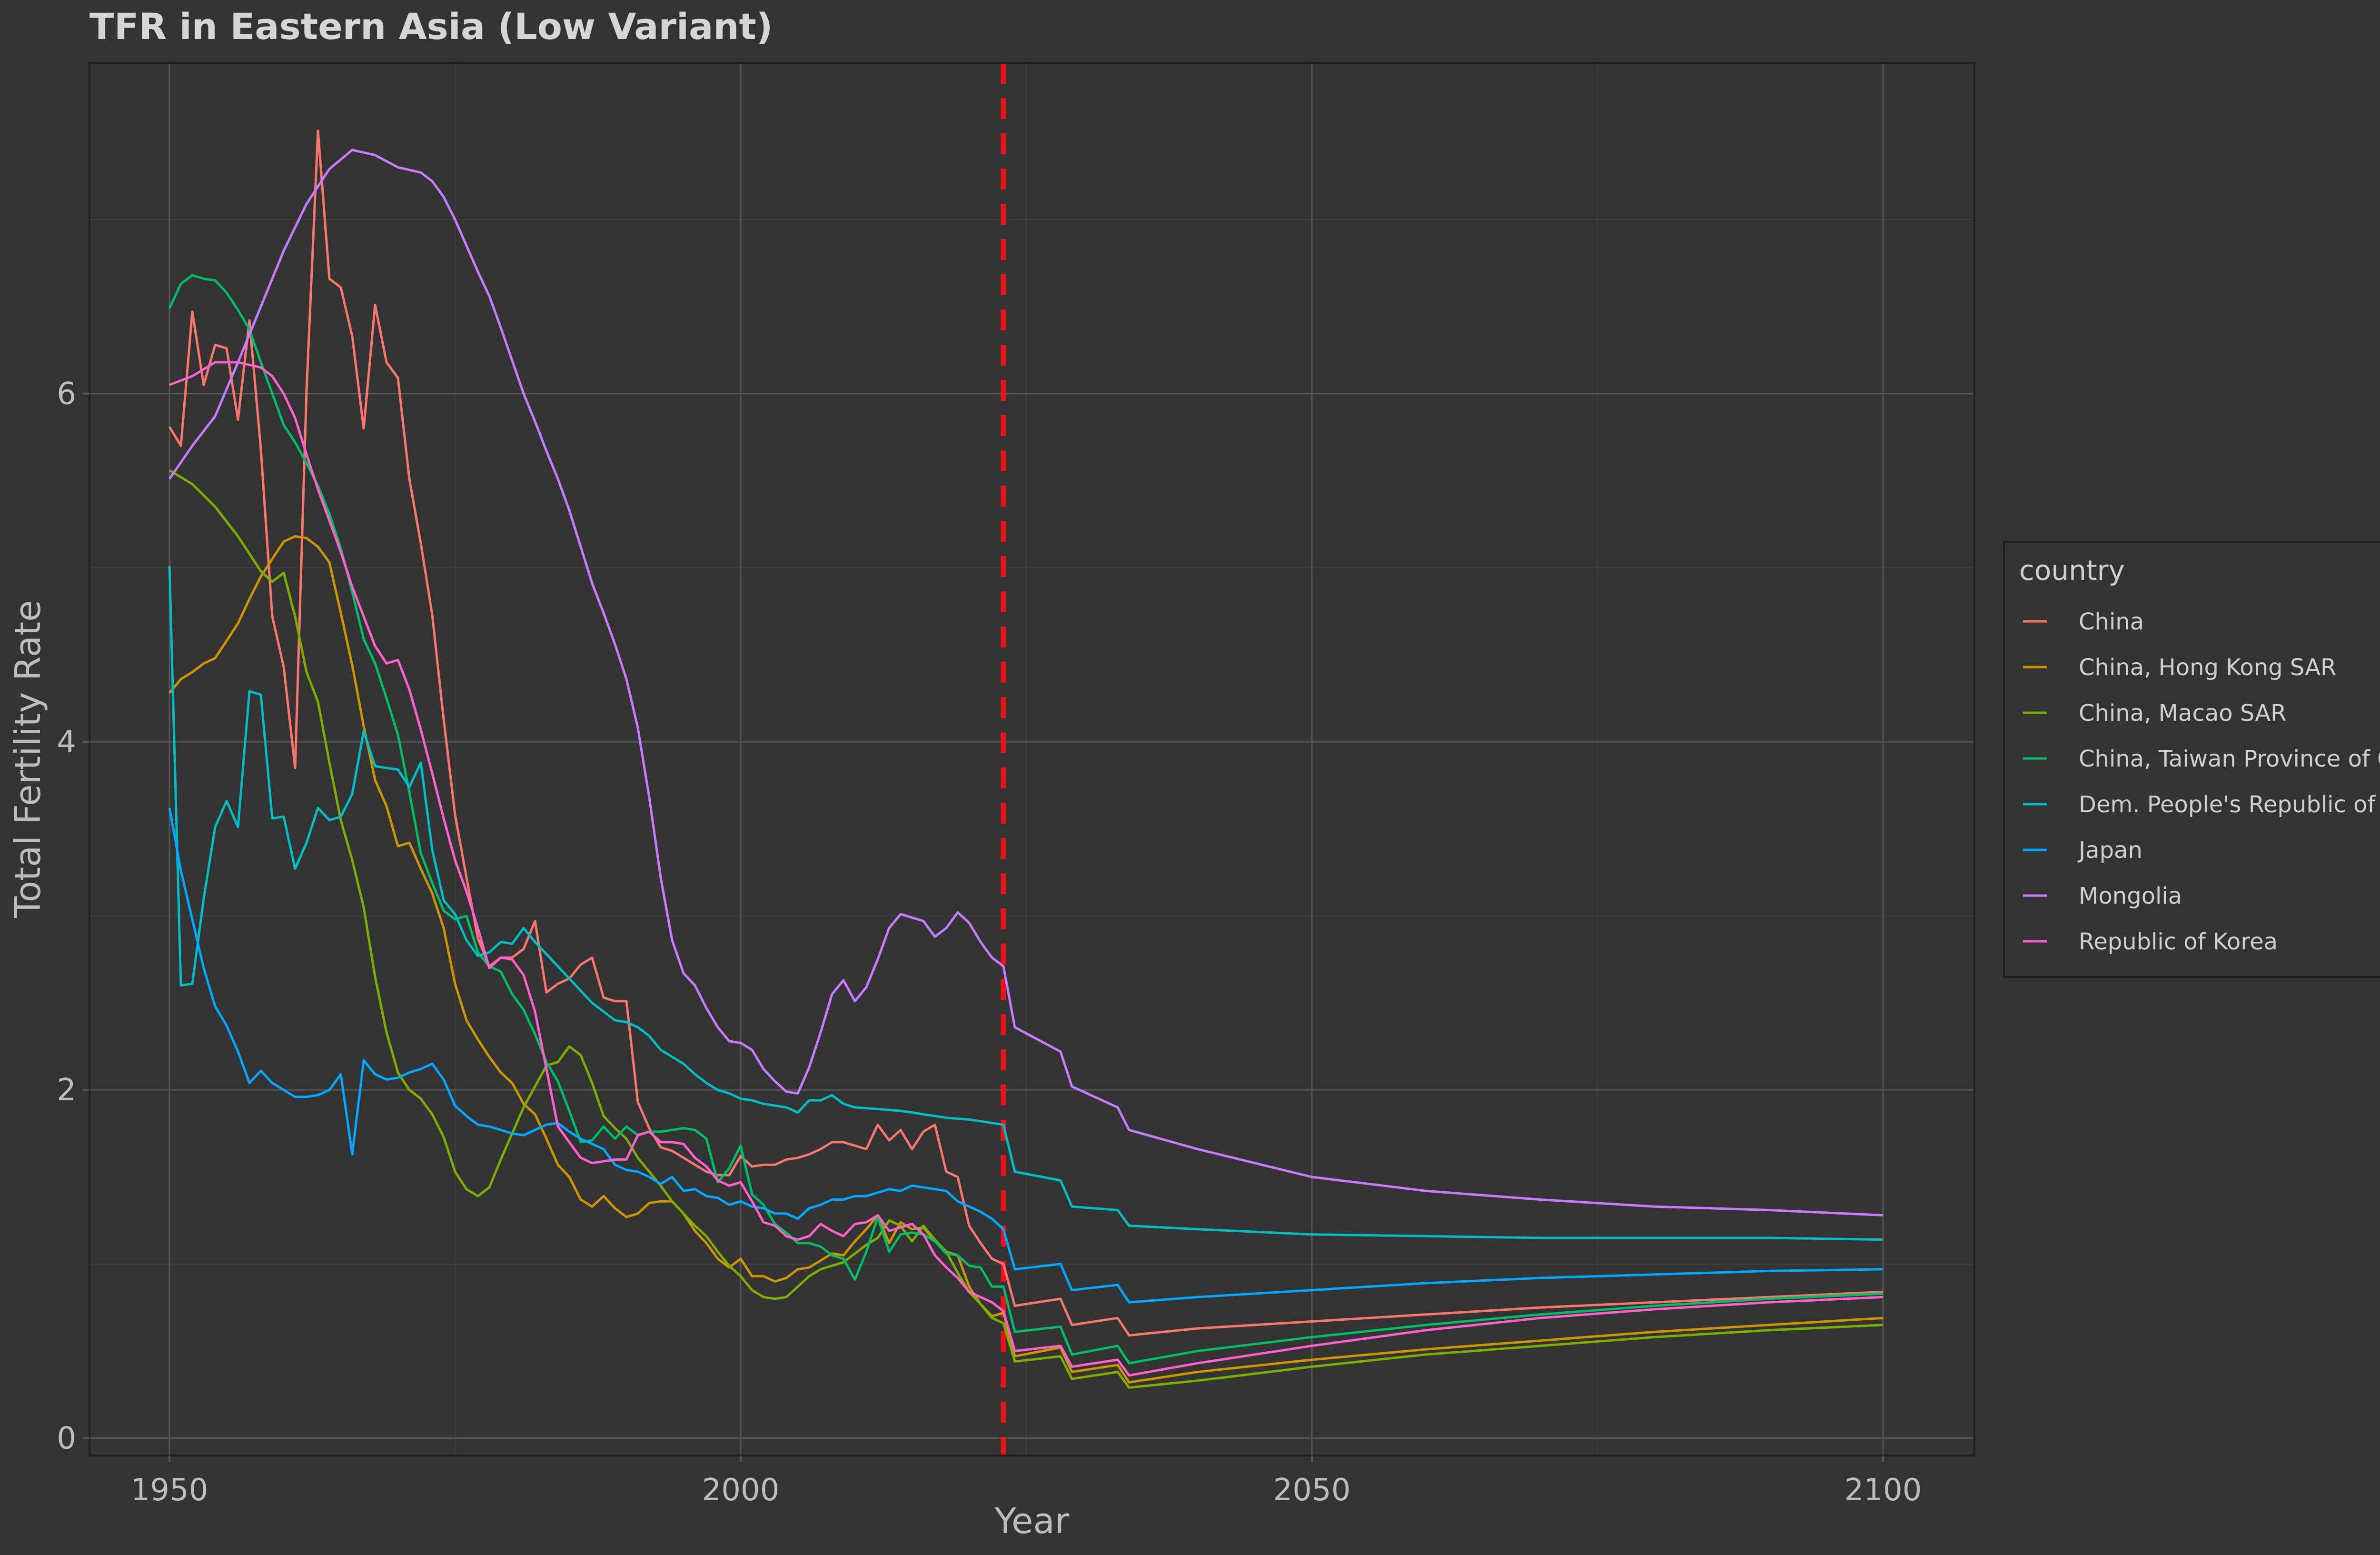 The height and width of the screenshot is (1555, 2380). I want to click on legend-label: Japan, so click(2109, 851).